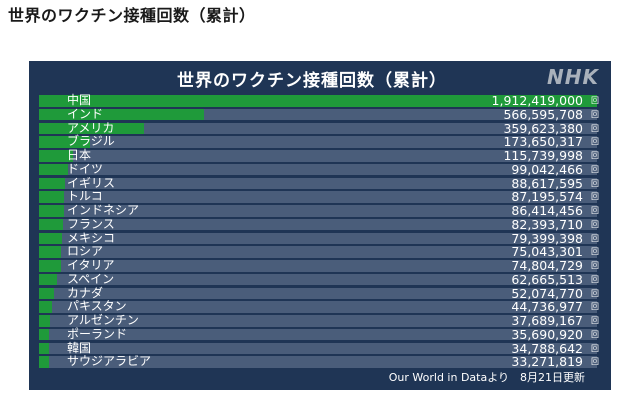 This screenshot has width=640, height=407. I want to click on category-label: 韓国, so click(79, 347).